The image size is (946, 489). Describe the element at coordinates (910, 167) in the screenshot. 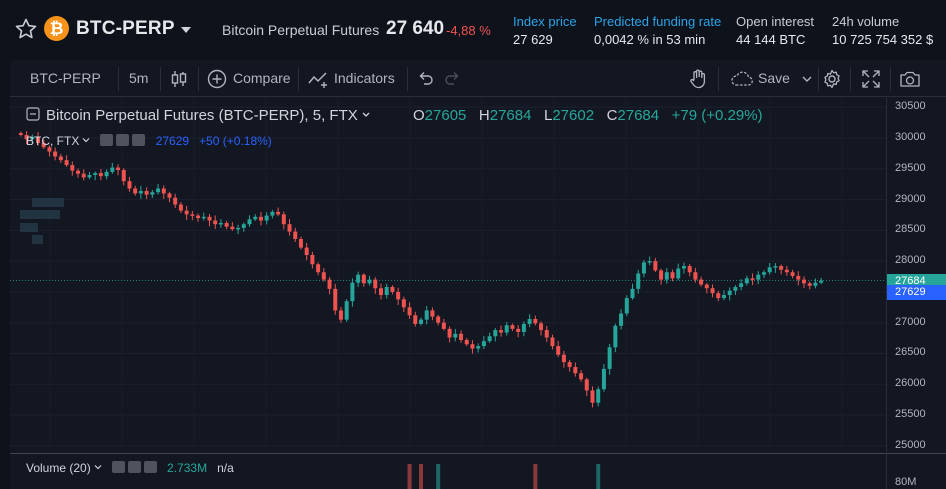

I see `price-axis-tick: 29500` at that location.